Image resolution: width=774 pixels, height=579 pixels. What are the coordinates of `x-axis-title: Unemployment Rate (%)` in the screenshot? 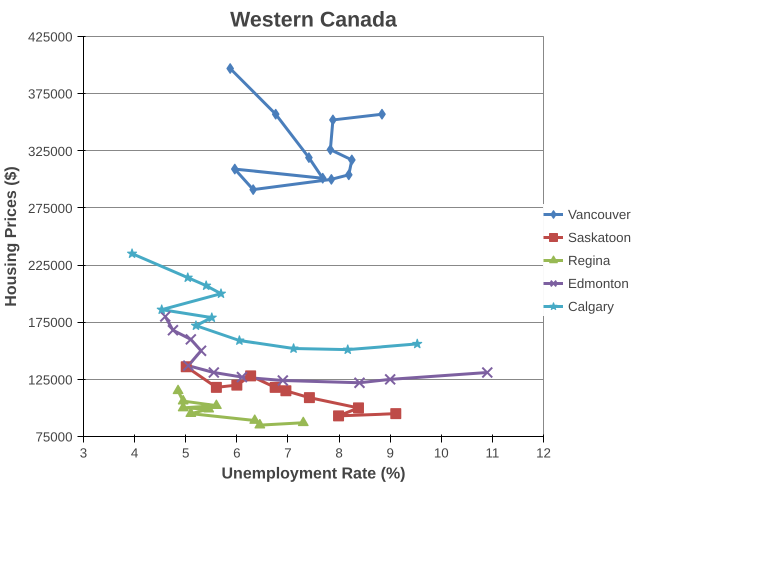 It's located at (313, 474).